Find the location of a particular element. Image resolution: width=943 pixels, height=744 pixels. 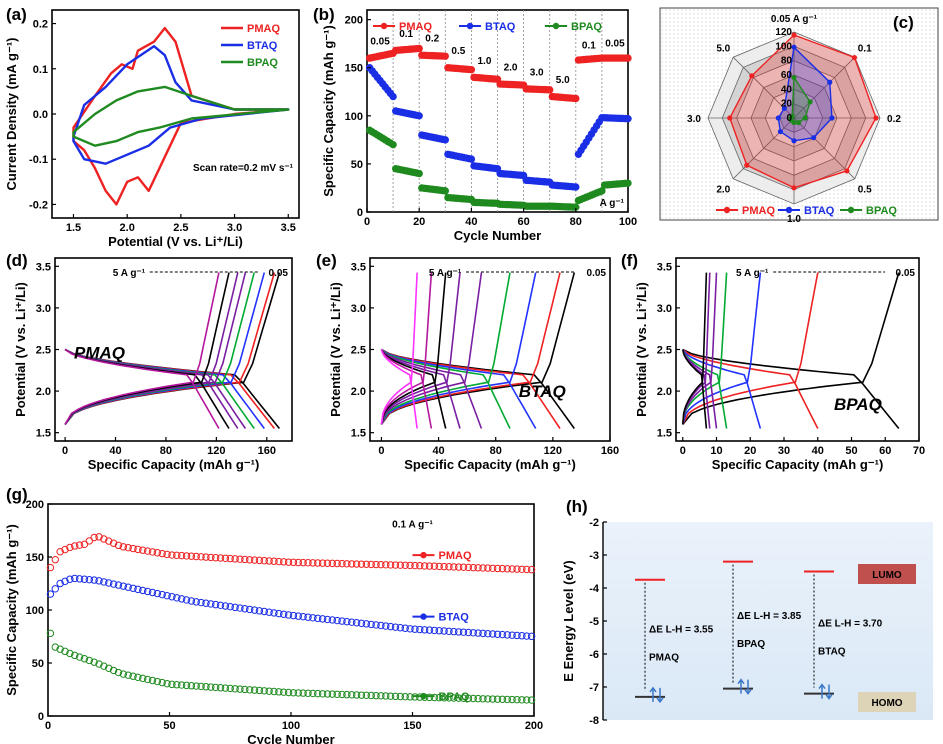

y-axis-label-h: E Energy Level (eV) is located at coordinates (568, 620).